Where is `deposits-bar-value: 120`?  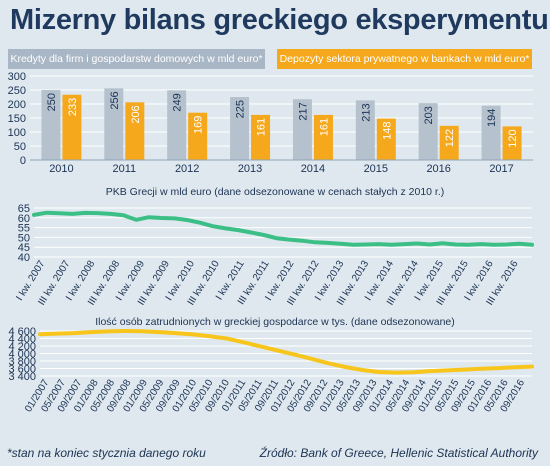 deposits-bar-value: 120 is located at coordinates (513, 138).